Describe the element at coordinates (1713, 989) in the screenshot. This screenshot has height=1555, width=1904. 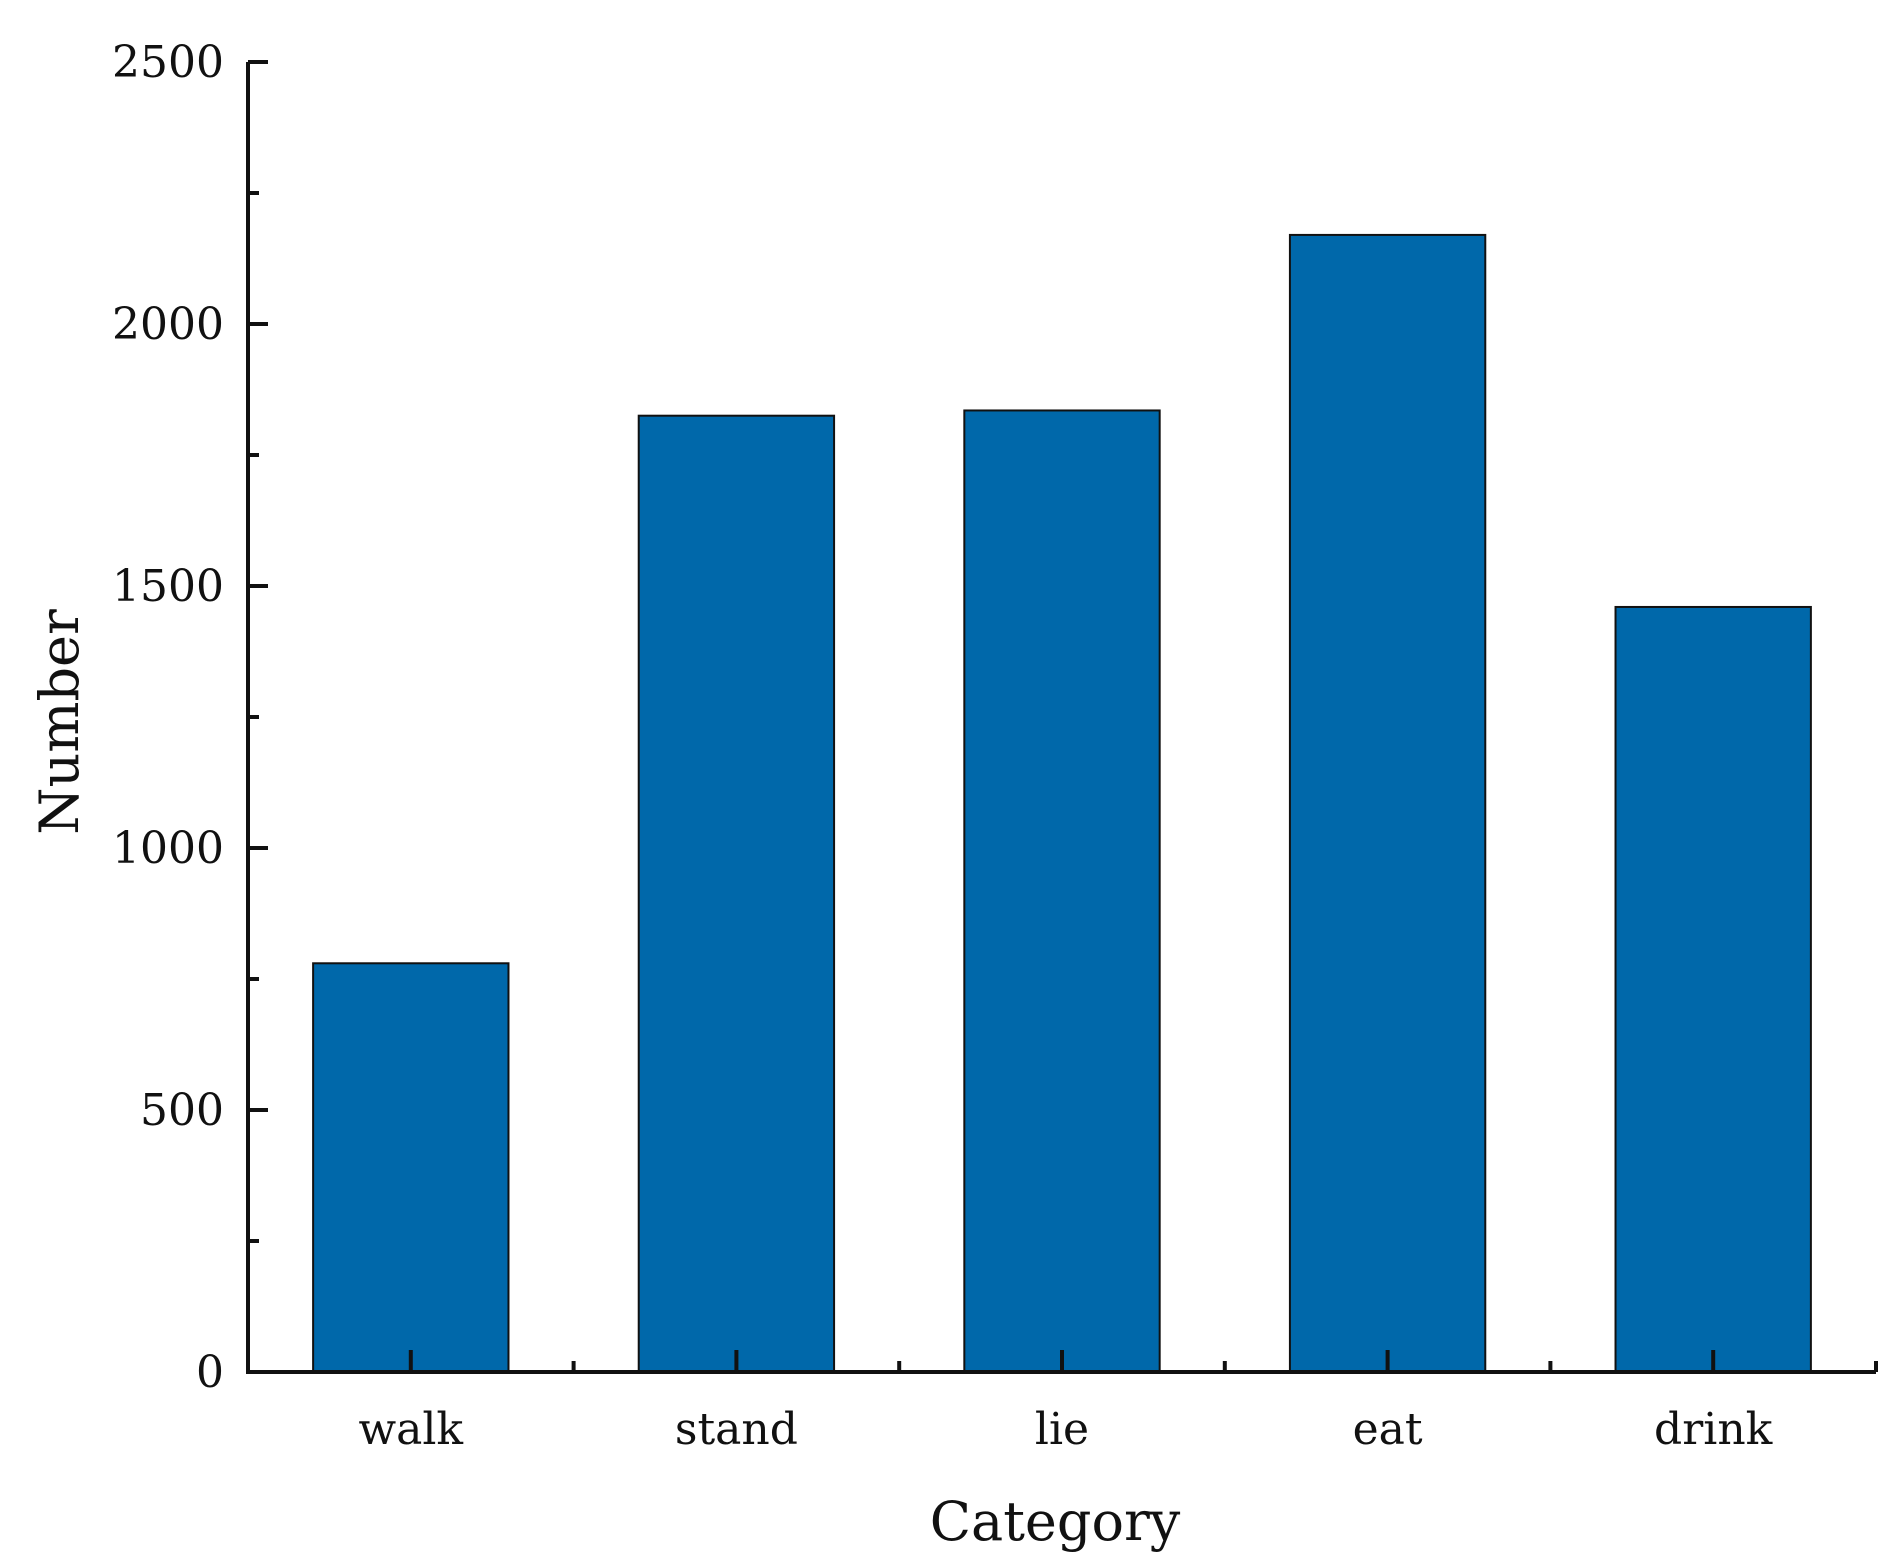
I see `bar-drink` at that location.